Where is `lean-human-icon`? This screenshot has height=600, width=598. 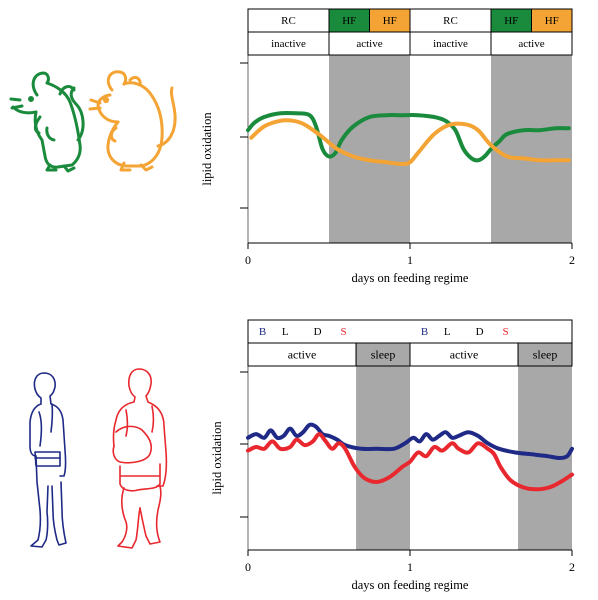 lean-human-icon is located at coordinates (48, 460).